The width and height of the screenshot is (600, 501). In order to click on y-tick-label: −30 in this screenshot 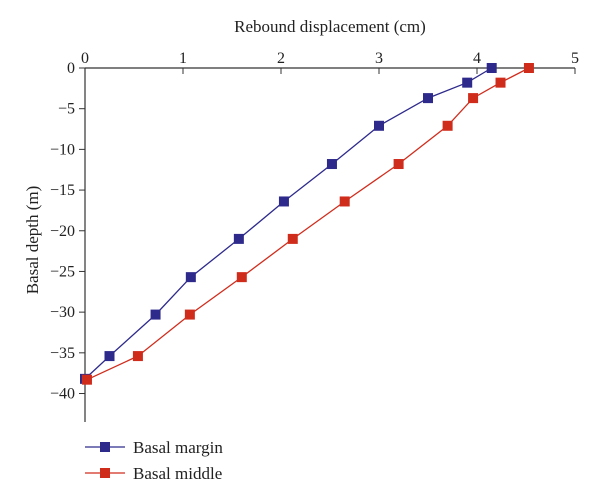, I will do `click(62, 312)`.